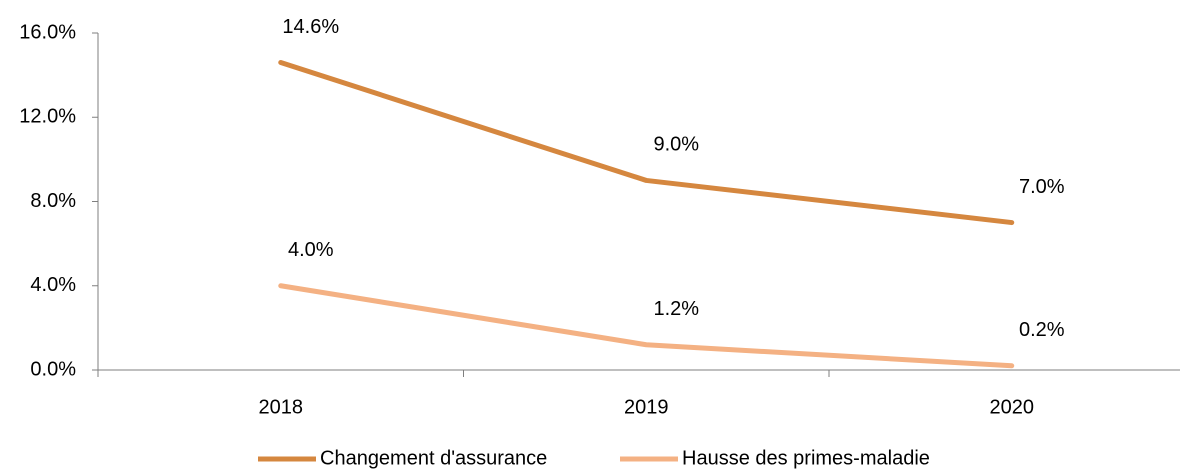  I want to click on data-label: 4.0%, so click(311, 250).